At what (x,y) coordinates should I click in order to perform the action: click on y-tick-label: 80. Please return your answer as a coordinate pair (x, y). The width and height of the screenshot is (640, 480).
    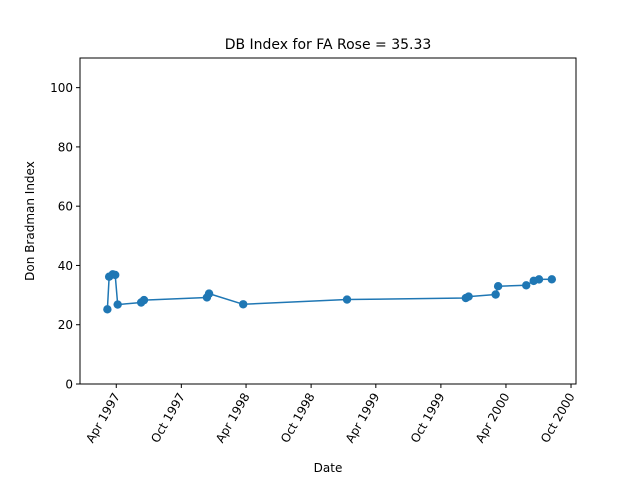
    Looking at the image, I should click on (65, 147).